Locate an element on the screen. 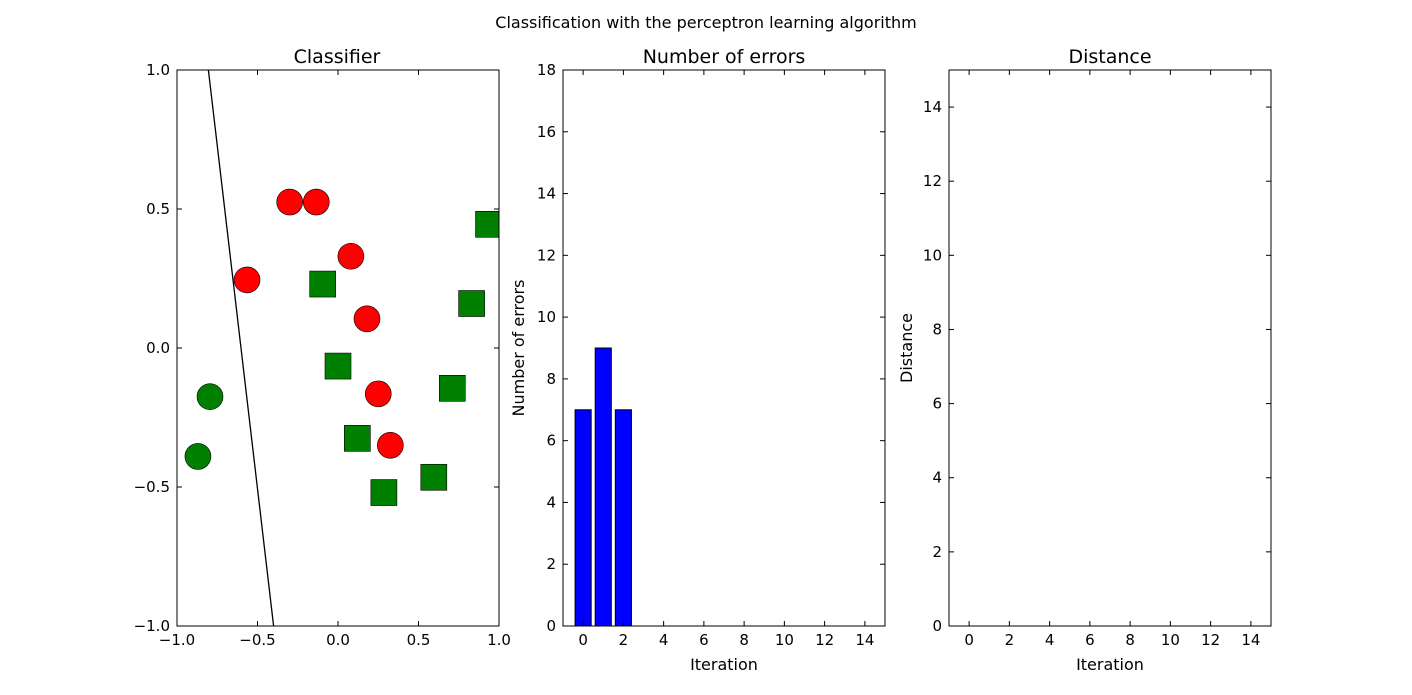  errors-ytick-label: 14 is located at coordinates (546, 194).